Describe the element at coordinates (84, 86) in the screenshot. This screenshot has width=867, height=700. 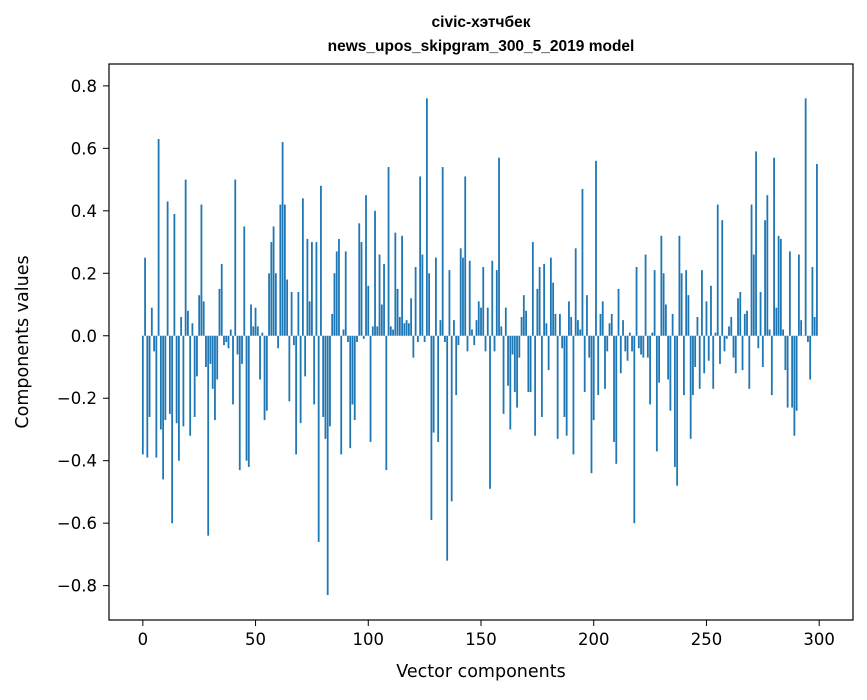
I see `y-tick-label: 0.8` at that location.